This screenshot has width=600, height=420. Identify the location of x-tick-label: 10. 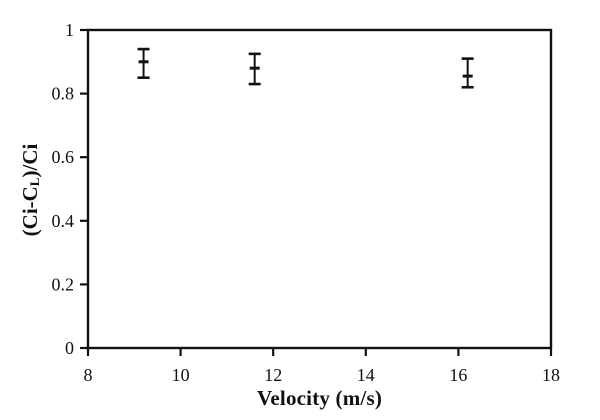
(181, 375).